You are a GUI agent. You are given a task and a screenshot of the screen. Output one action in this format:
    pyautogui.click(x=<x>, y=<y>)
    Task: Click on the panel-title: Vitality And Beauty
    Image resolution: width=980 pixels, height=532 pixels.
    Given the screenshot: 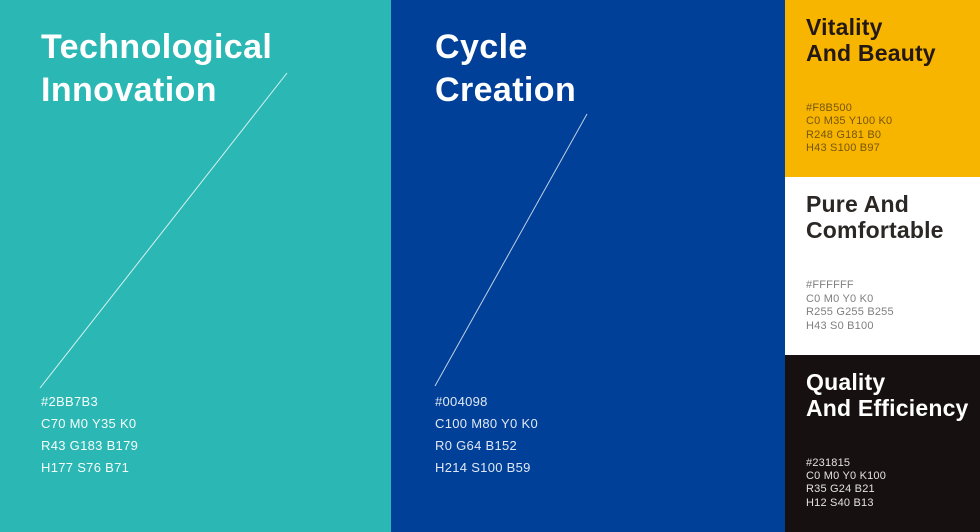 What is the action you would take?
    pyautogui.click(x=871, y=40)
    